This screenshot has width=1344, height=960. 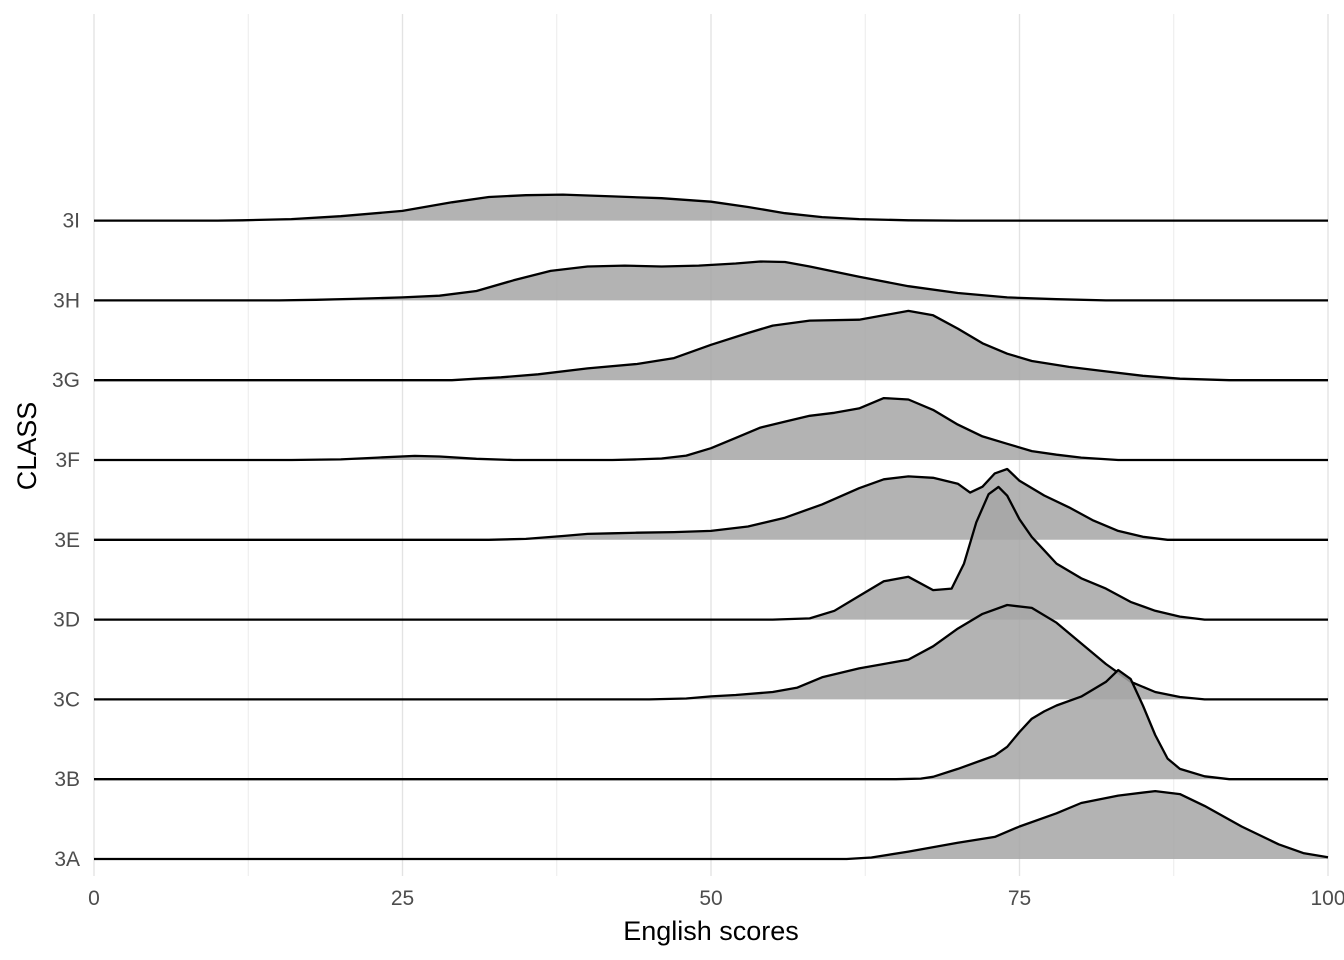 What do you see at coordinates (66, 620) in the screenshot?
I see `y-tick-label: 3D` at bounding box center [66, 620].